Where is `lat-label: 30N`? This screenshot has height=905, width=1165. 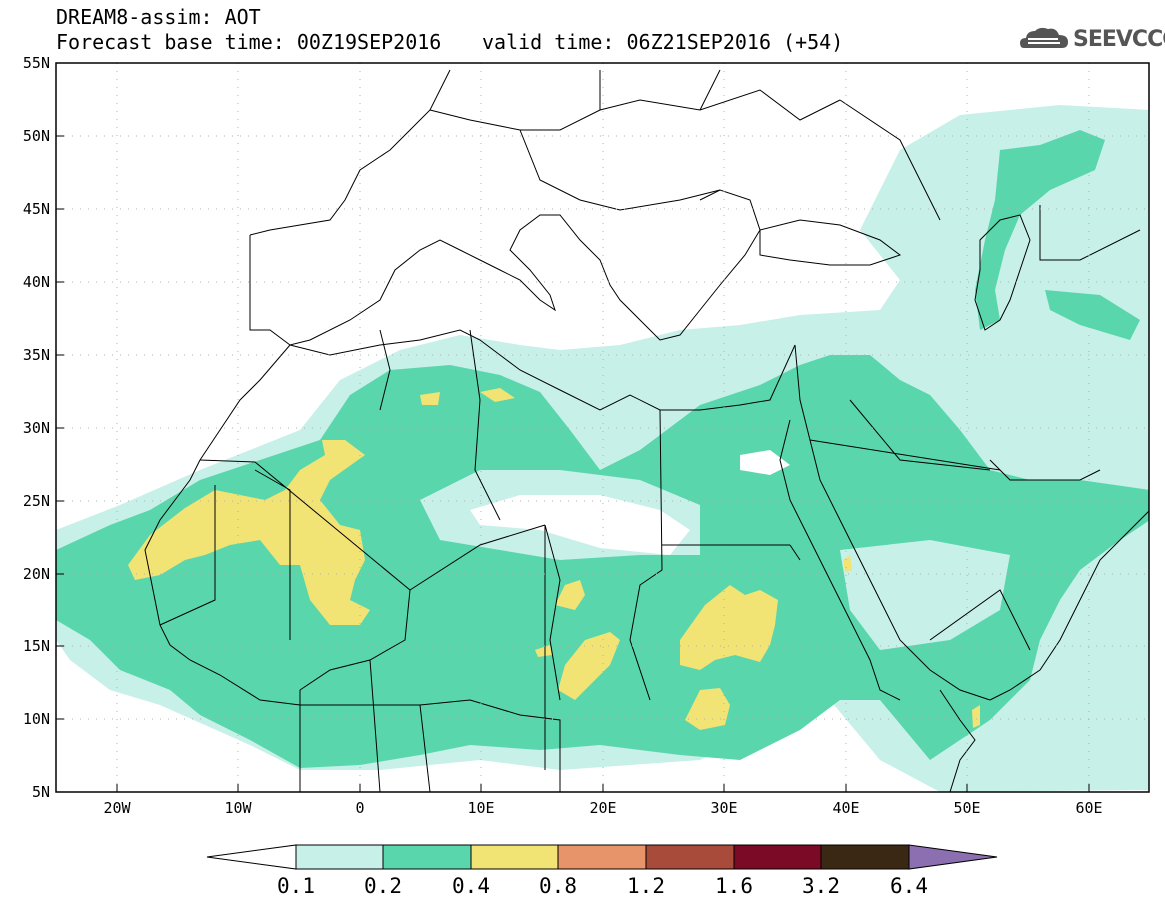 lat-label: 30N is located at coordinates (36, 428).